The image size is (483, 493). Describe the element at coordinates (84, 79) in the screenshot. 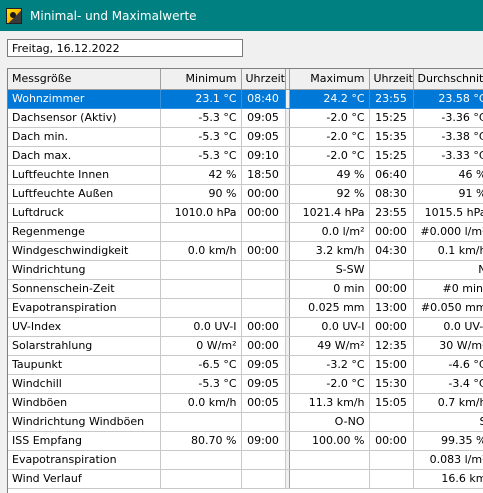

I see `header-messgroesse: Messgröße` at that location.